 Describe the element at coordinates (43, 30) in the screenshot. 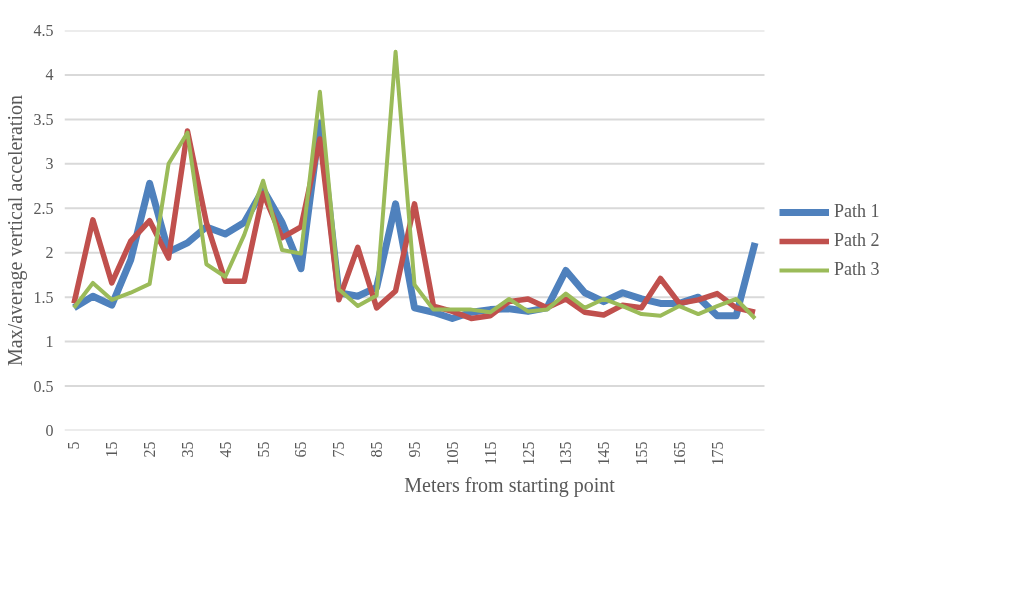

I see `y-tick-label: 4.5` at that location.